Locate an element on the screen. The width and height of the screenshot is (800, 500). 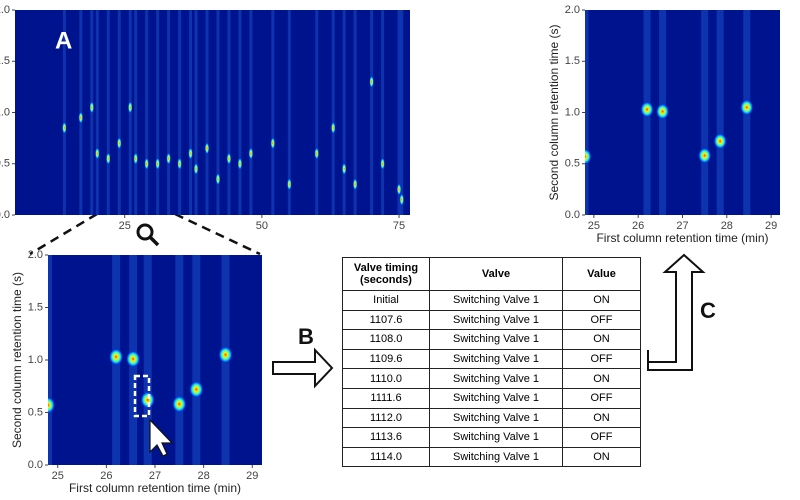
magnifier is located at coordinates (154, 241).